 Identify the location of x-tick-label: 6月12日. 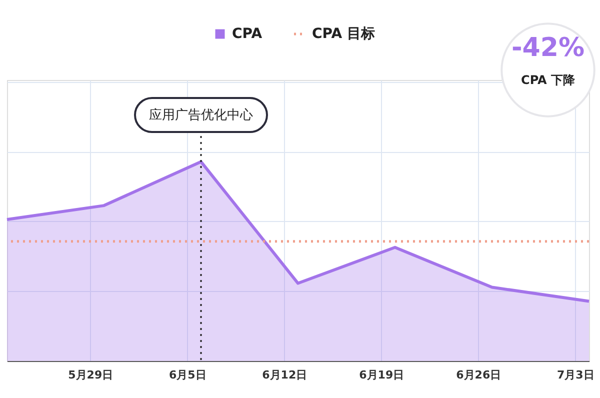
(285, 375).